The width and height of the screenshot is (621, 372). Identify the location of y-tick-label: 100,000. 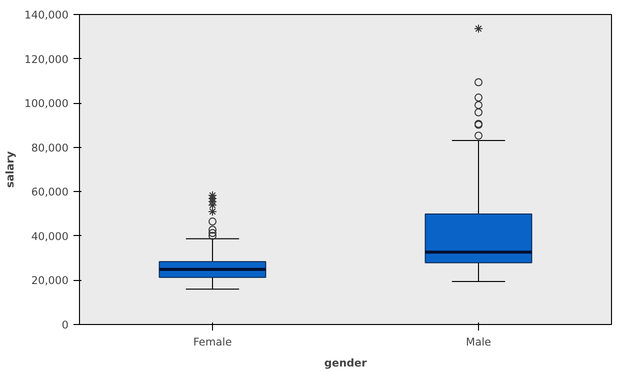
(46, 103).